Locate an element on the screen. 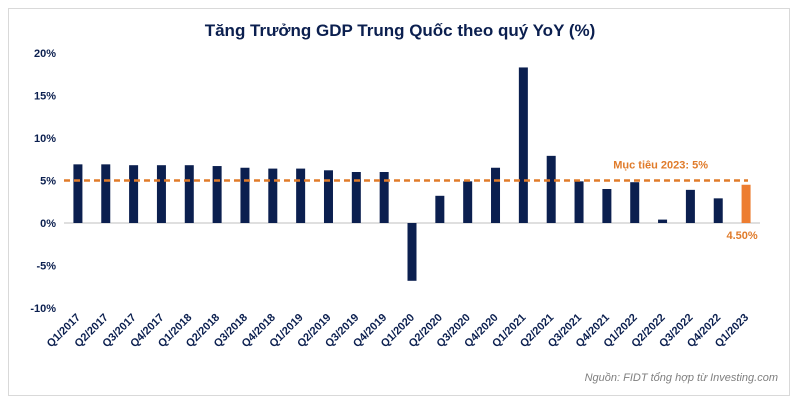  y-tick-label: 0% is located at coordinates (48, 224).